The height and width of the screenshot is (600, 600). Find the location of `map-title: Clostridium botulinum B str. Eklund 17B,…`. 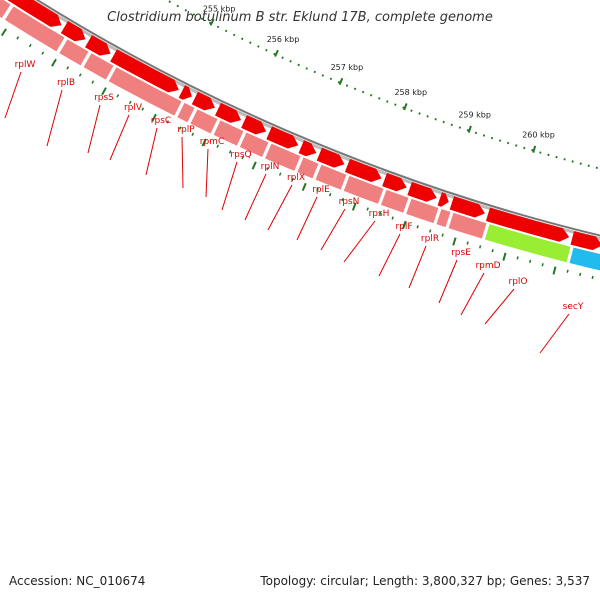

map-title: Clostridium botulinum B str. Eklund 17B,… is located at coordinates (300, 17).